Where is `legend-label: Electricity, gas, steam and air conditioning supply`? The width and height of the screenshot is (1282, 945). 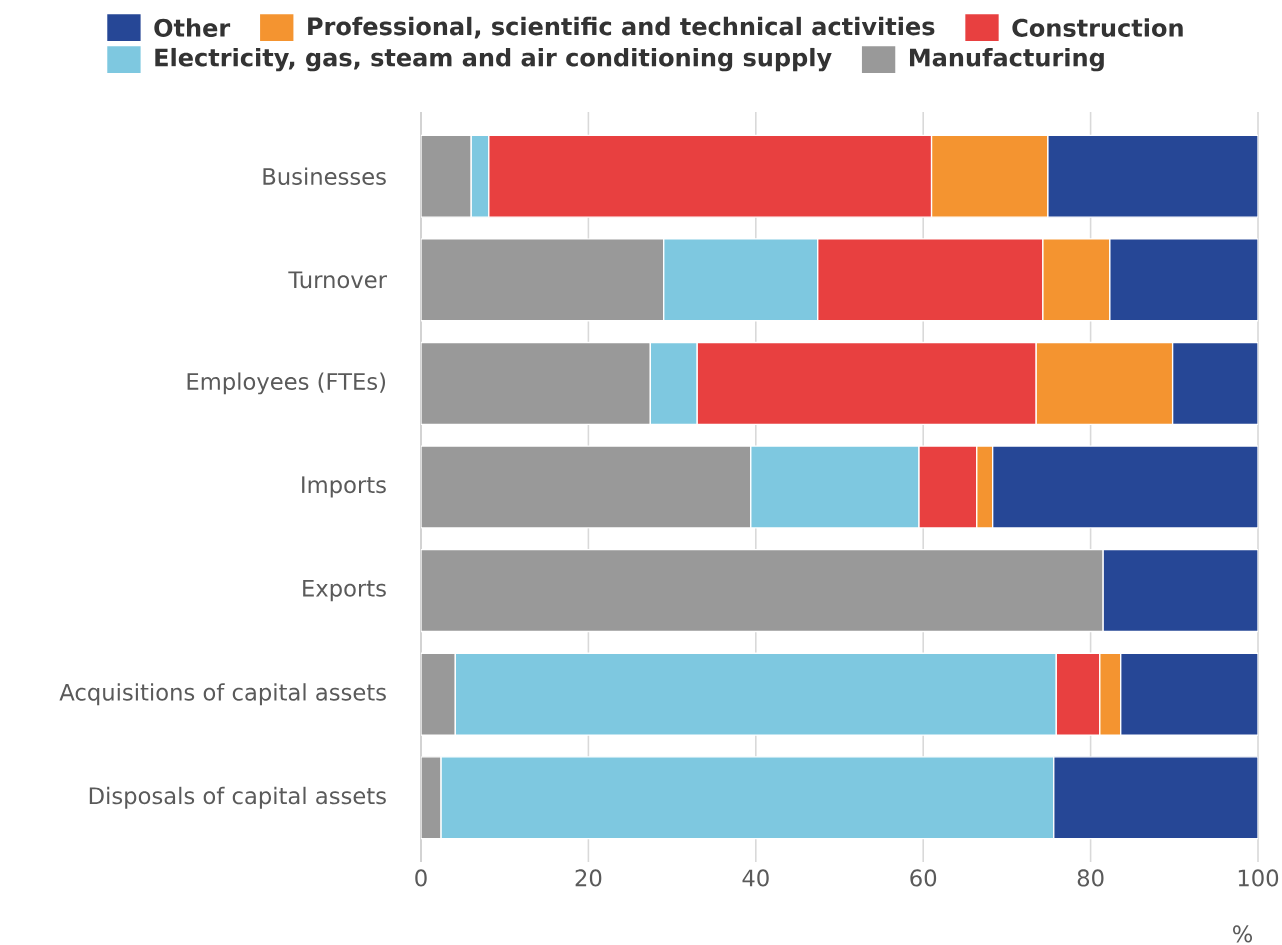 legend-label: Electricity, gas, steam and air conditioning supply is located at coordinates (493, 59).